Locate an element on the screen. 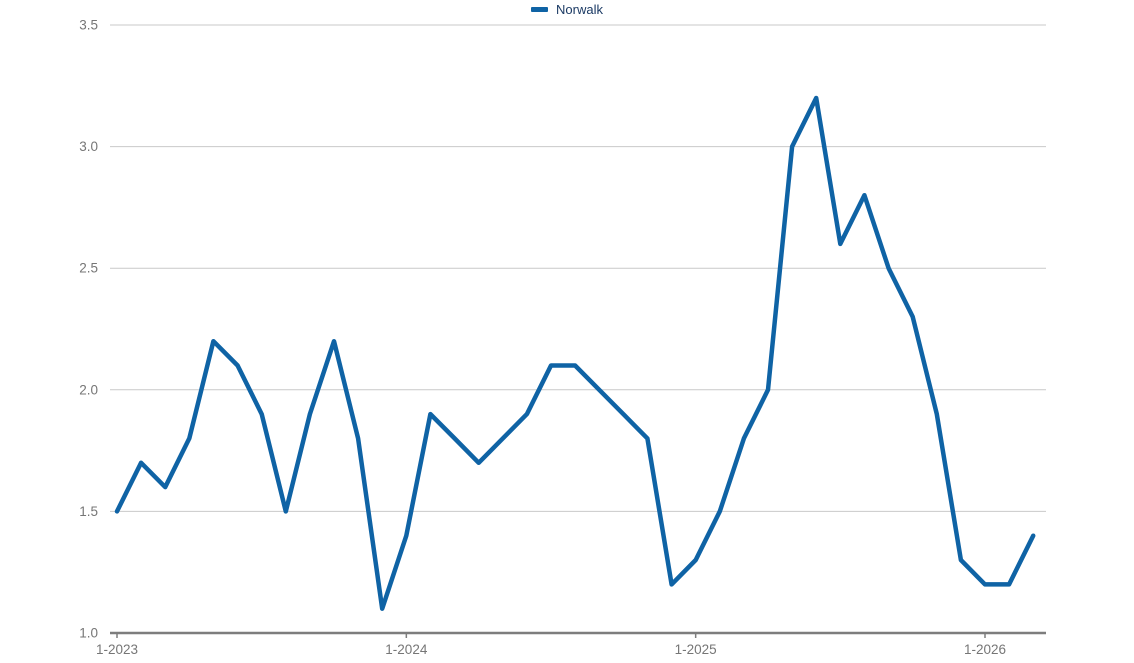  y-axis-tick-label: 2.5 is located at coordinates (88, 268).